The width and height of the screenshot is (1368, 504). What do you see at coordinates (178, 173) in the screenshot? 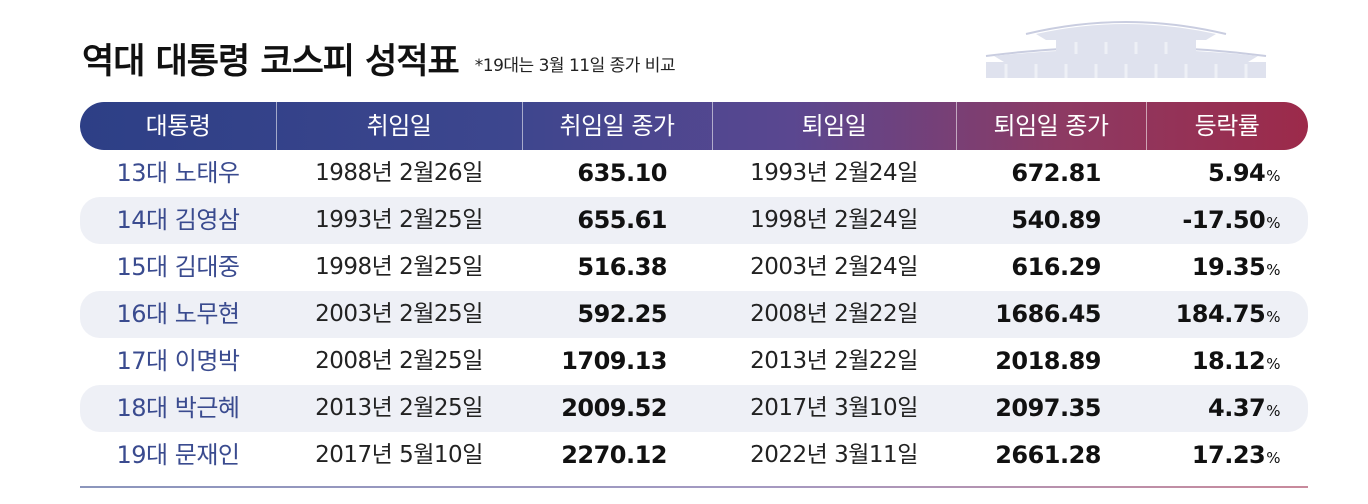
I see `cell-president: 13대 노태우` at bounding box center [178, 173].